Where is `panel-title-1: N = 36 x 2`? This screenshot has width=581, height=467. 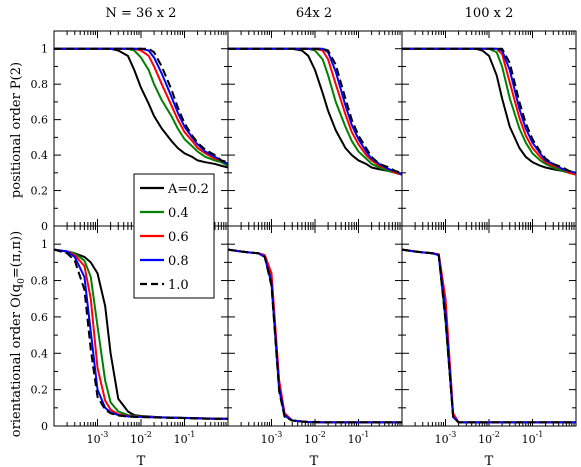
panel-title-1: N = 36 x 2 is located at coordinates (141, 13).